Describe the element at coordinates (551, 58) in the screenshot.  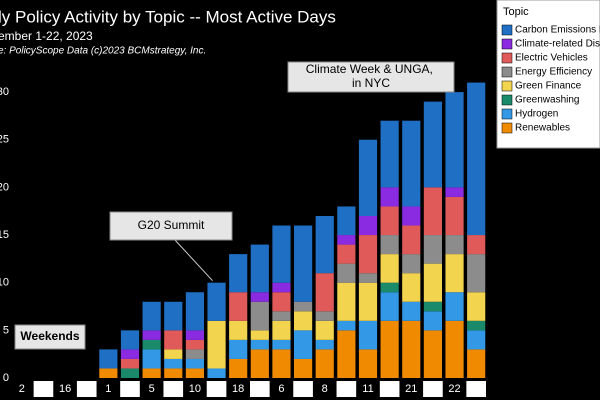
I see `legend-label: Electric Vehicles` at that location.